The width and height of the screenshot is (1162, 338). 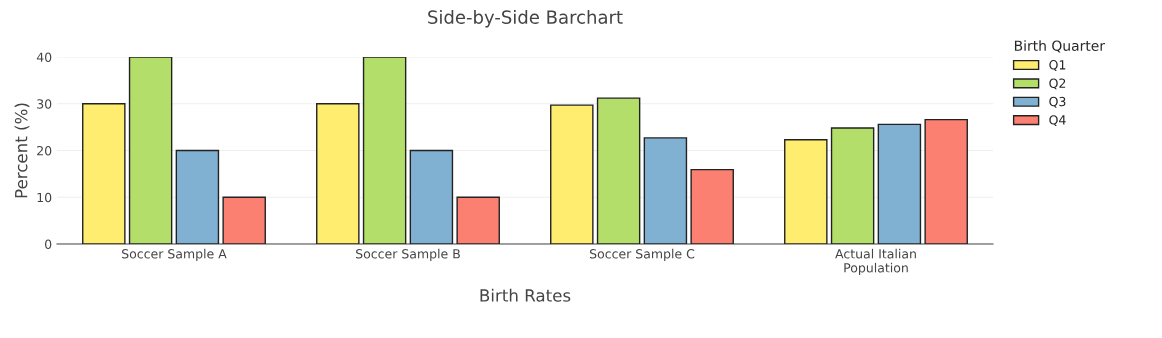 What do you see at coordinates (642, 254) in the screenshot?
I see `x-tick-label: Soccer Sample C` at bounding box center [642, 254].